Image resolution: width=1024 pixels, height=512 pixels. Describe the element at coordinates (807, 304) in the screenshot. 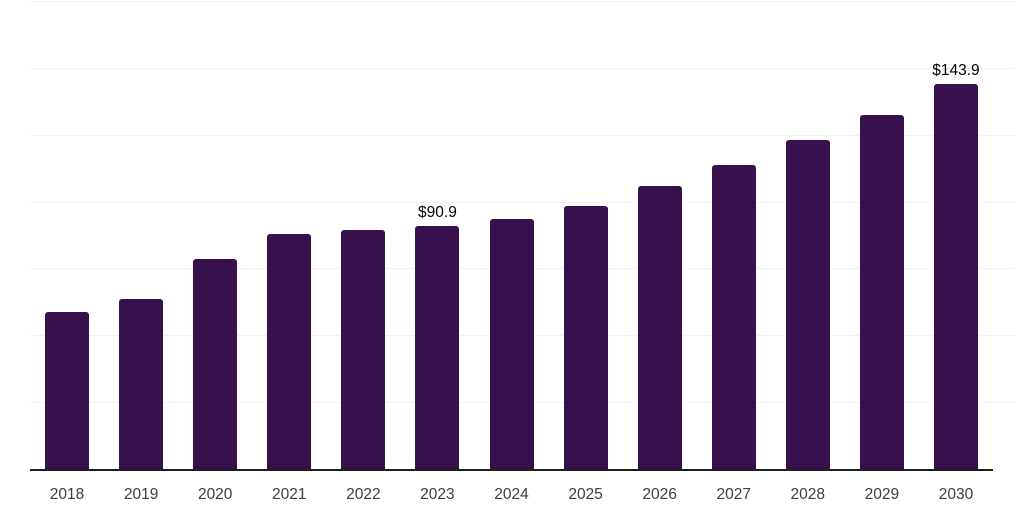

I see `bar-2028` at that location.